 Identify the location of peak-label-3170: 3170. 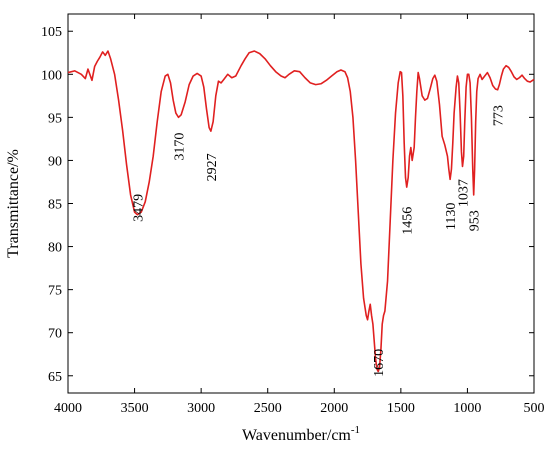
(180, 147).